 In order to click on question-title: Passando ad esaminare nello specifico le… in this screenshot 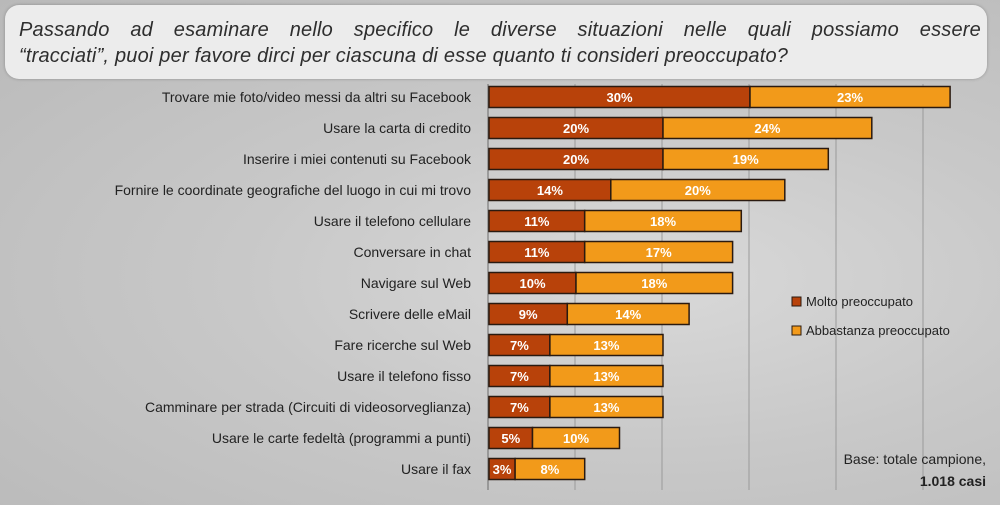, I will do `click(500, 43)`.